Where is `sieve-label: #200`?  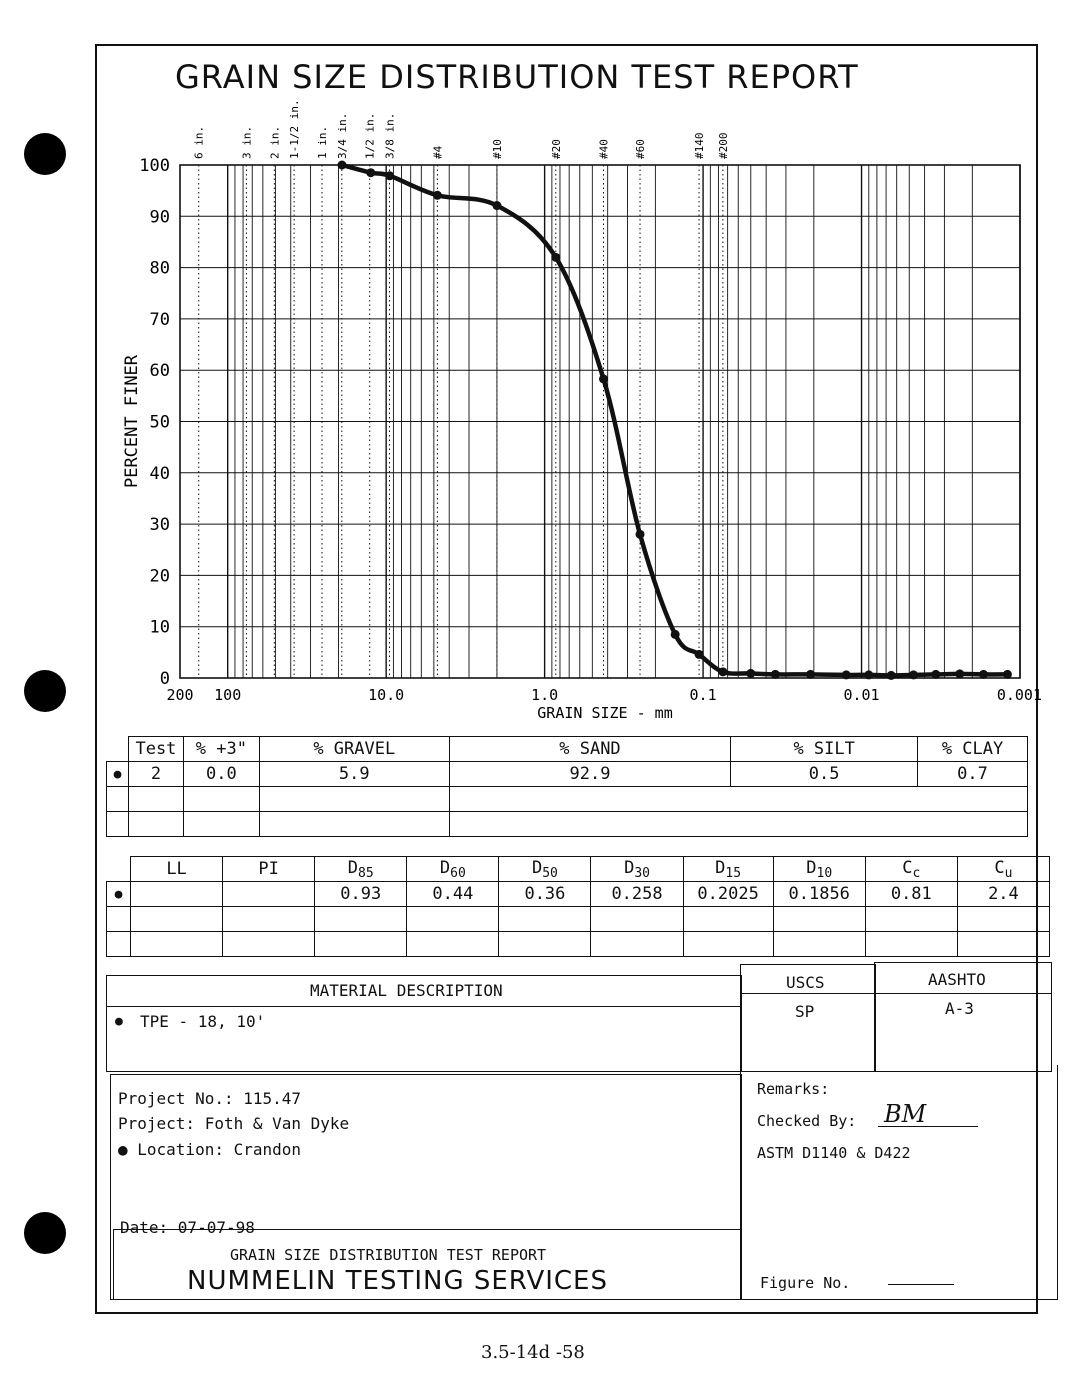
sieve-label: #200 is located at coordinates (723, 146).